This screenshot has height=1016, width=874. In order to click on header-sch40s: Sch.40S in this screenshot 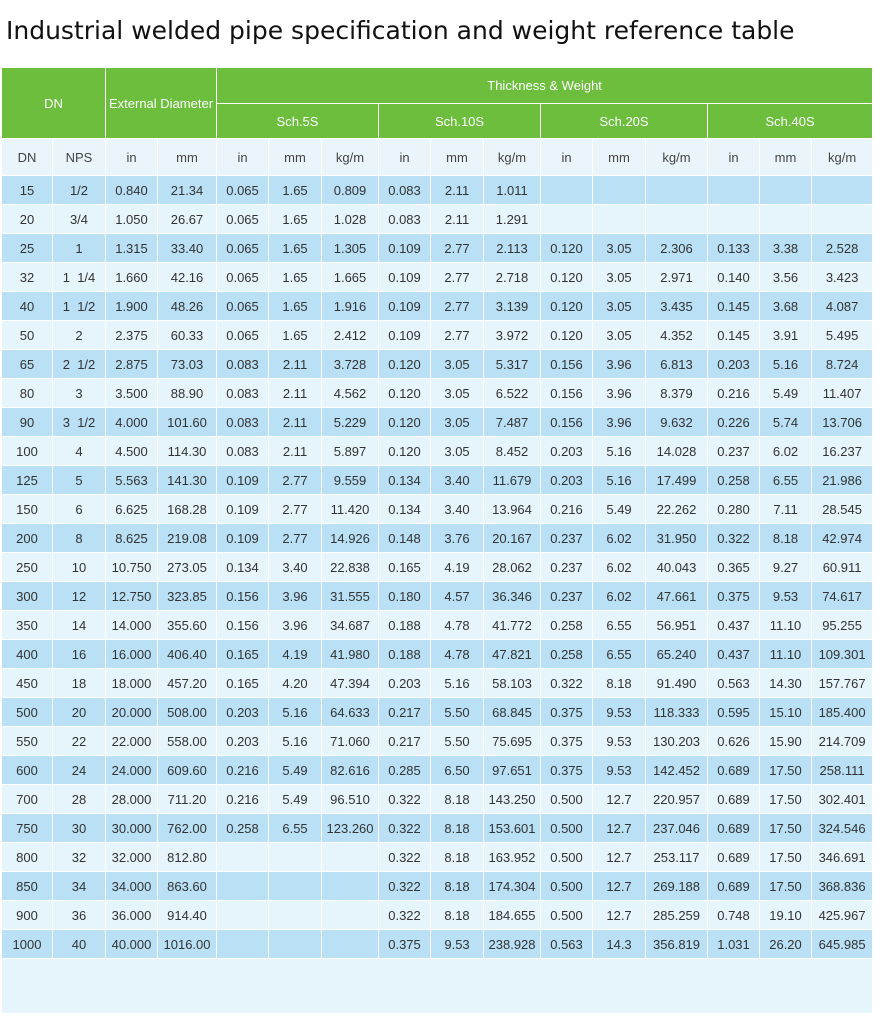, I will do `click(791, 121)`.